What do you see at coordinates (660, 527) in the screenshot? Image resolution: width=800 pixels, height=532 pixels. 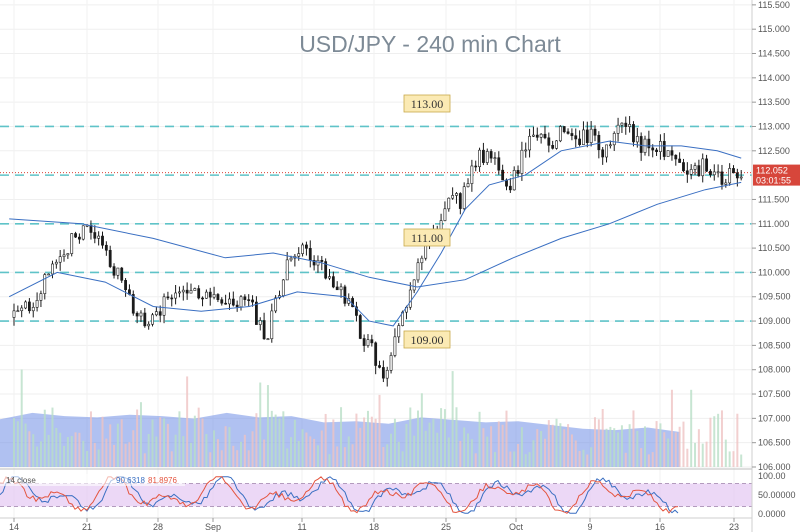 I see `x-tick-label: 16` at bounding box center [660, 527].